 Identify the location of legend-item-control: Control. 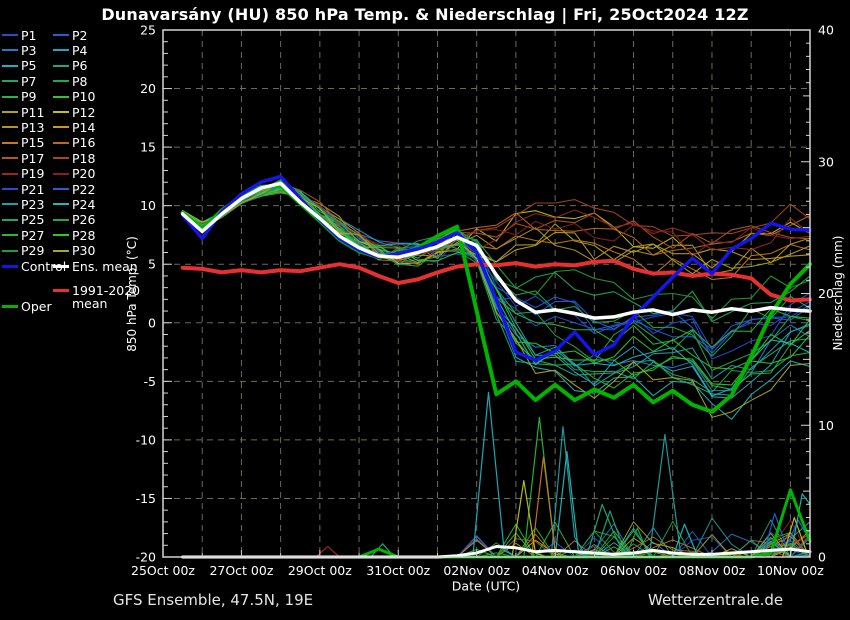
(34, 266).